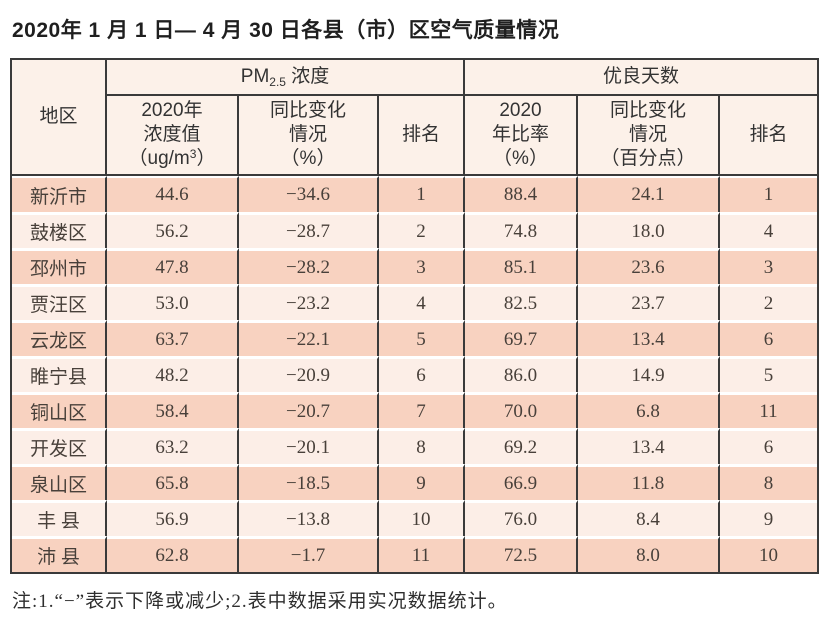 The height and width of the screenshot is (620, 825). What do you see at coordinates (422, 194) in the screenshot?
I see `pm-rank-cell: 1` at bounding box center [422, 194].